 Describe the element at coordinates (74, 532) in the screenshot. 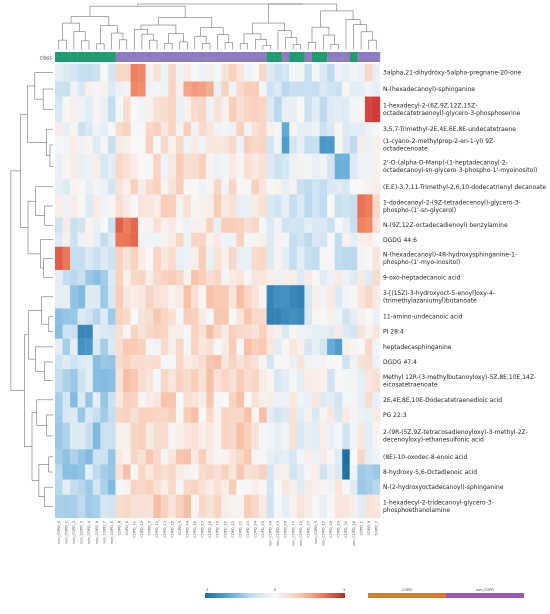

I see `column-label: non_COPD_2` at that location.